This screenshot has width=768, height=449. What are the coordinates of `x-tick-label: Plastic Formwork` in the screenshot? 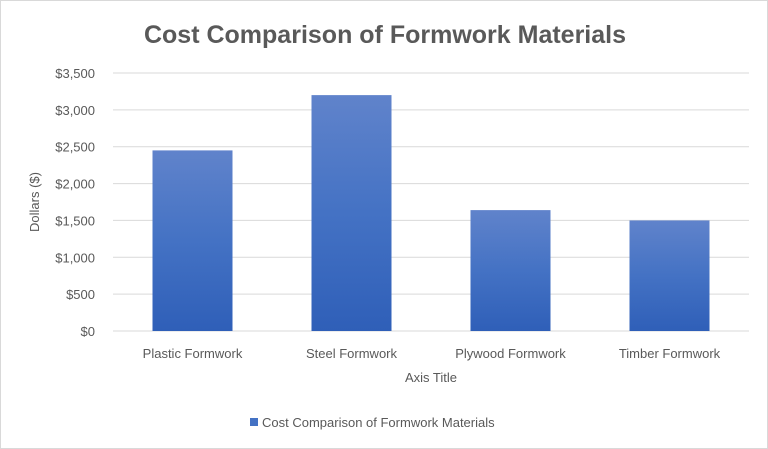 It's located at (193, 353).